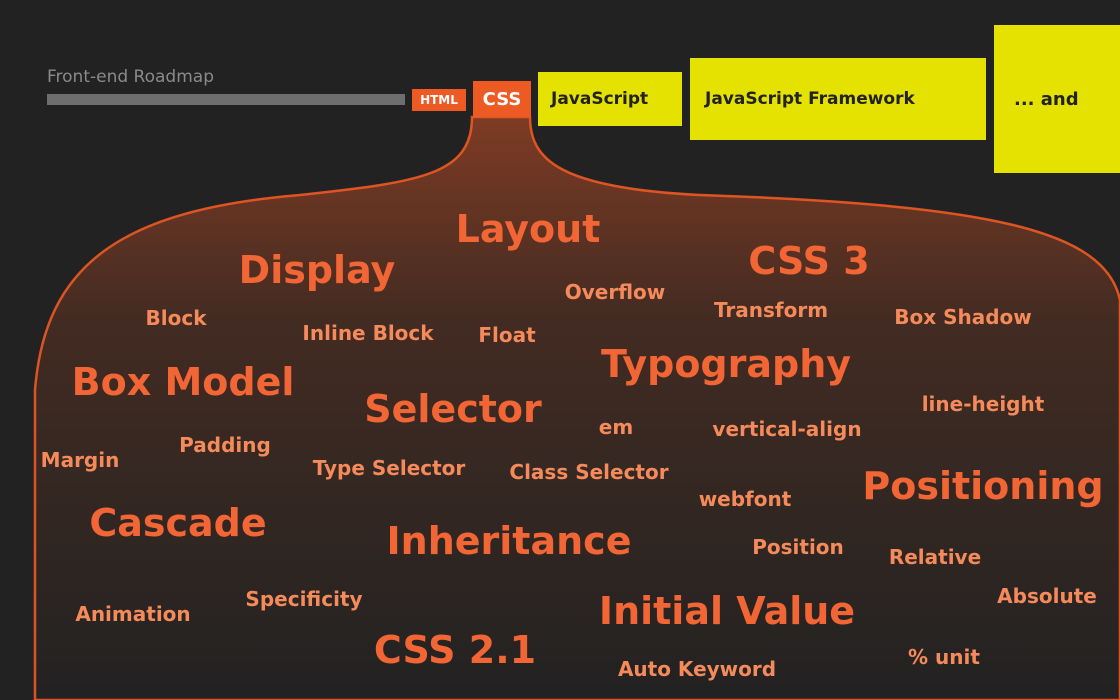 The height and width of the screenshot is (700, 1120). I want to click on topic-margin: Margin, so click(80, 460).